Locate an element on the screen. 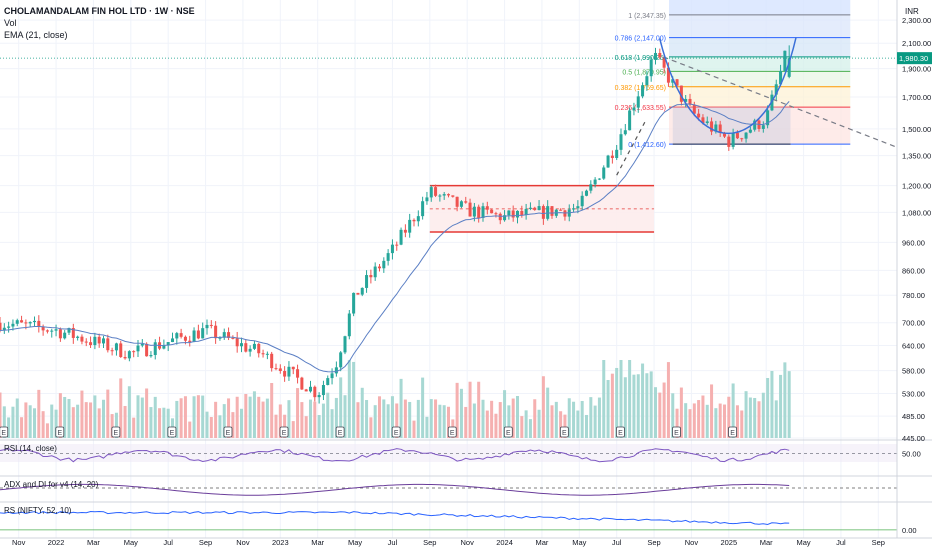  price-tick-label: 530.00 is located at coordinates (913, 394).